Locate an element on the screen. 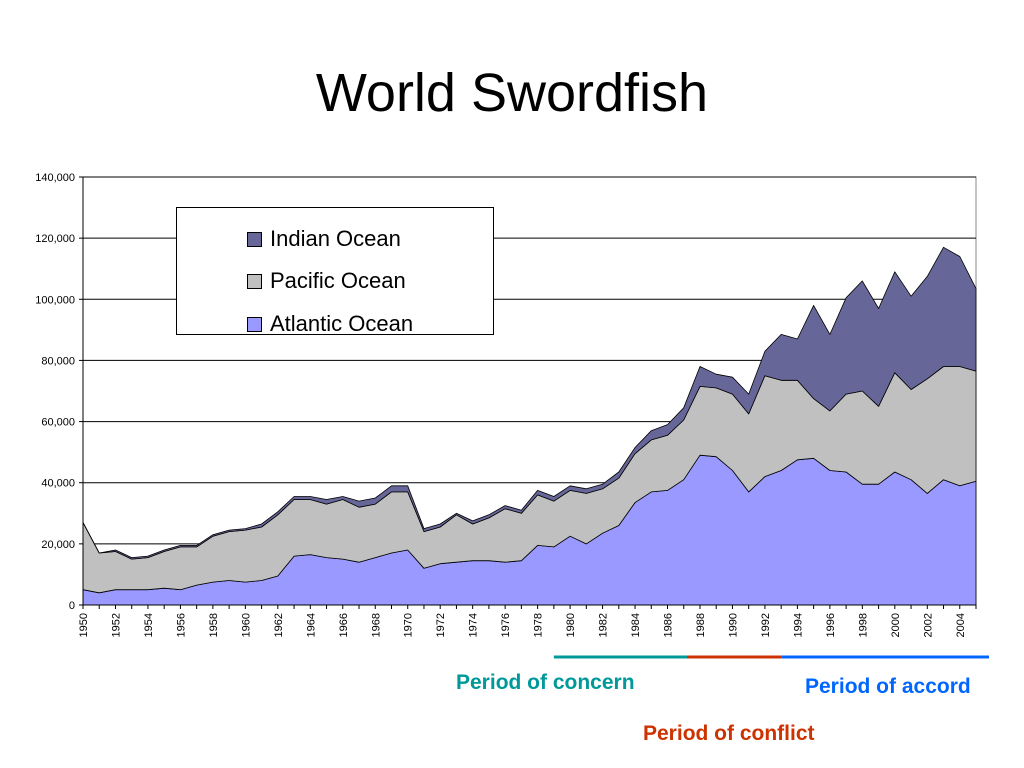 This screenshot has height=768, width=1024. period-concern-label: Period of concern is located at coordinates (545, 682).